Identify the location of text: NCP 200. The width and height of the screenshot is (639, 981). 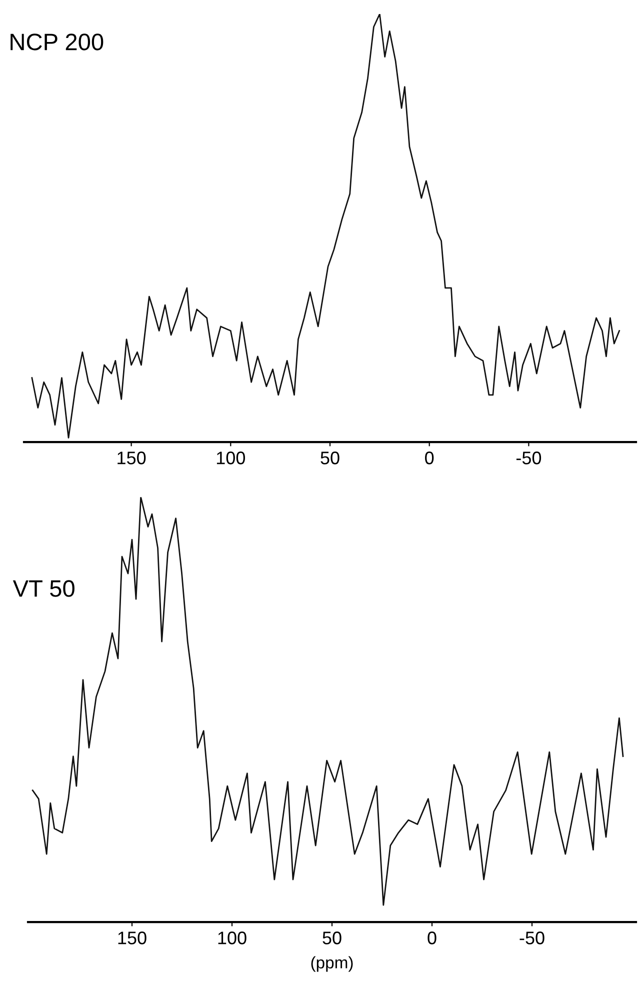
(57, 42).